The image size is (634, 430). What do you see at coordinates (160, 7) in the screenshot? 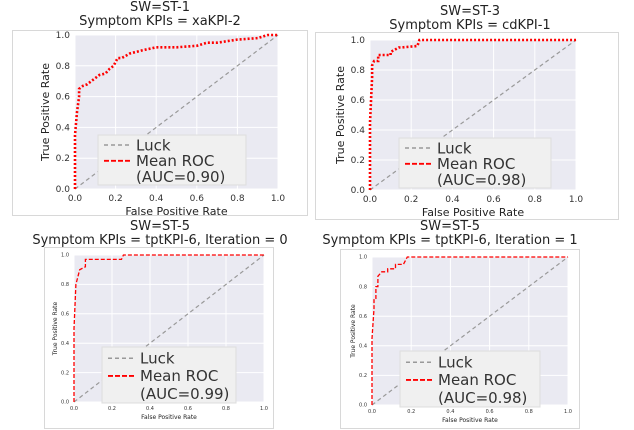
I see `chart-title-1: SW=ST-1` at bounding box center [160, 7].